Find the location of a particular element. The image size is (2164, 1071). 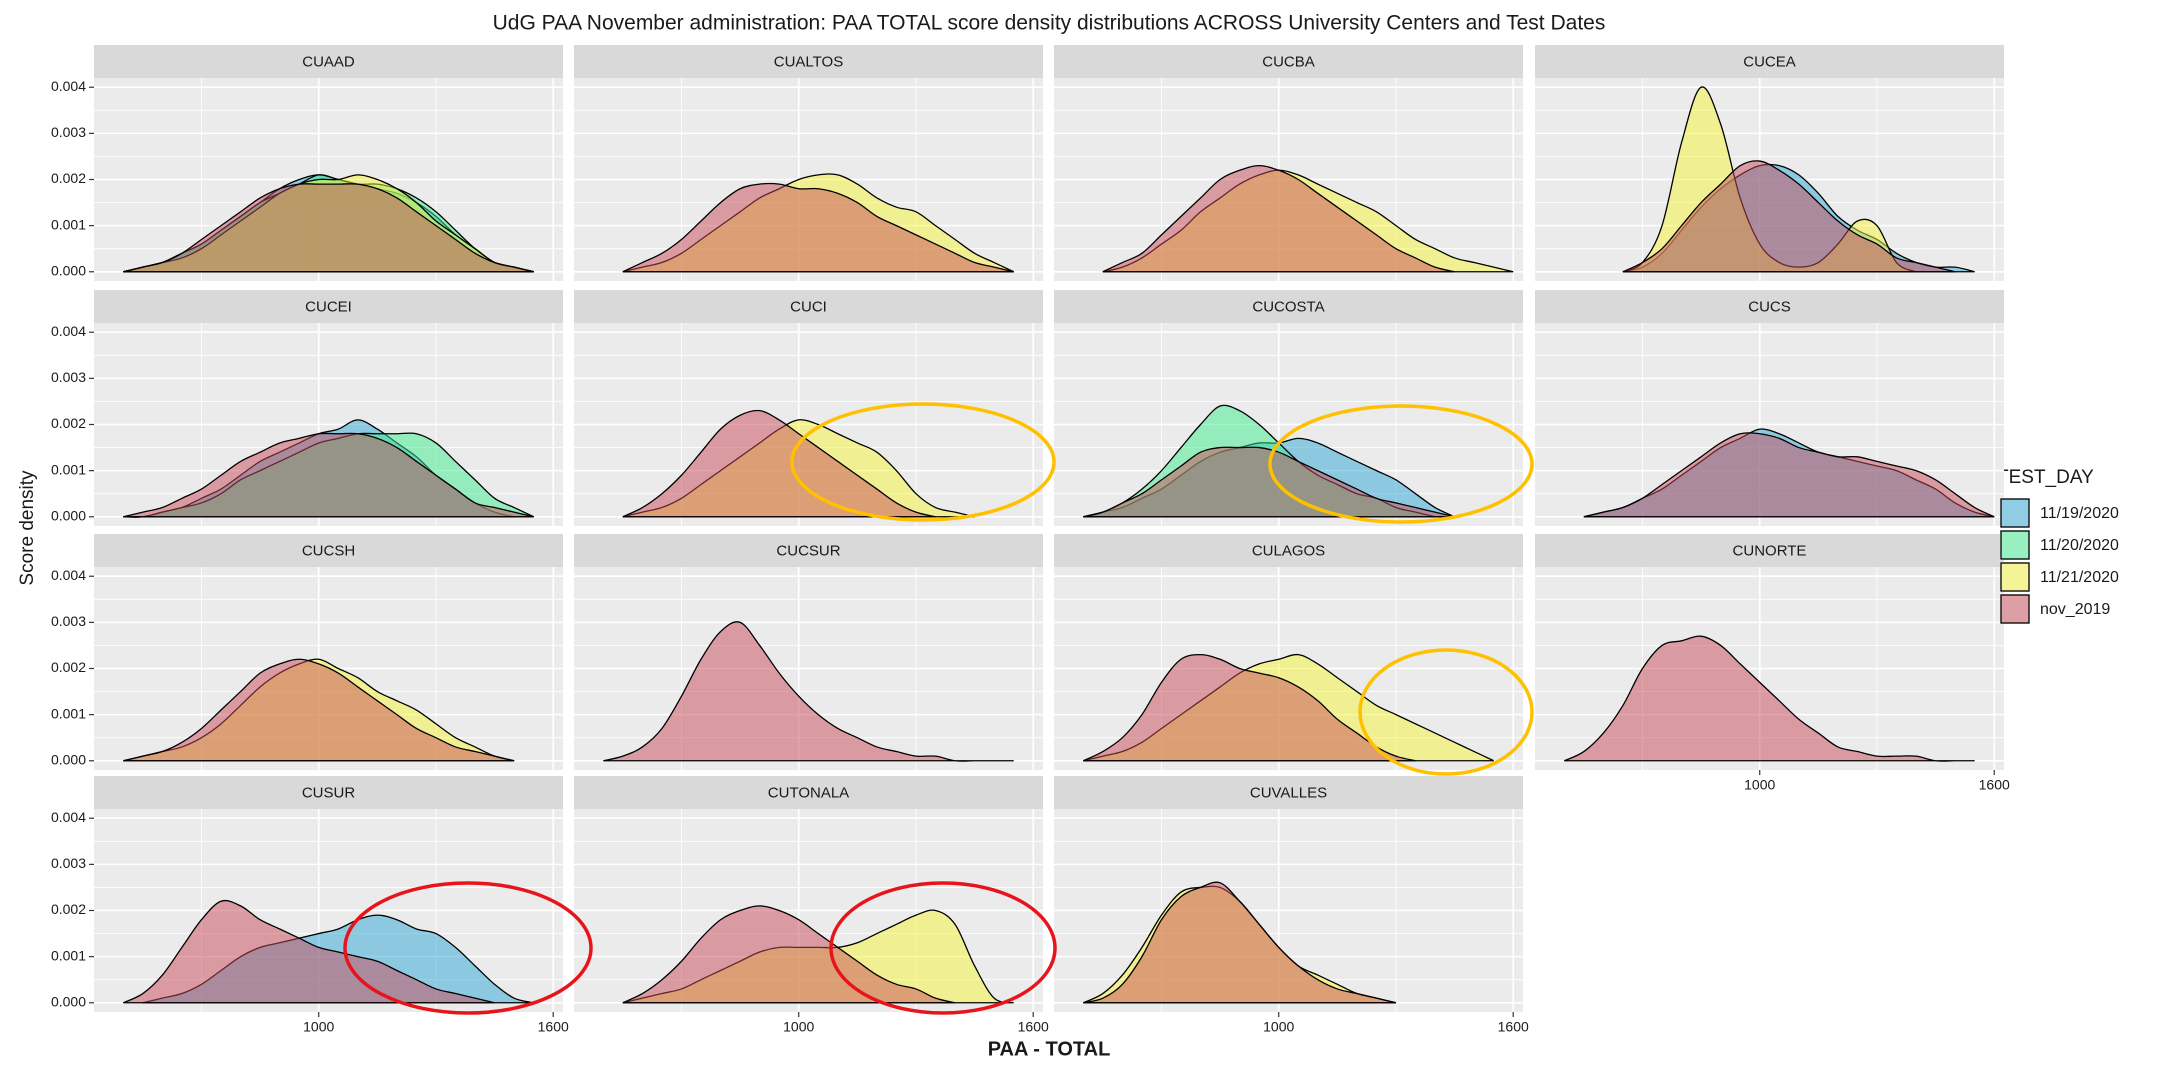

strip-label: CUALTOS is located at coordinates (808, 61).